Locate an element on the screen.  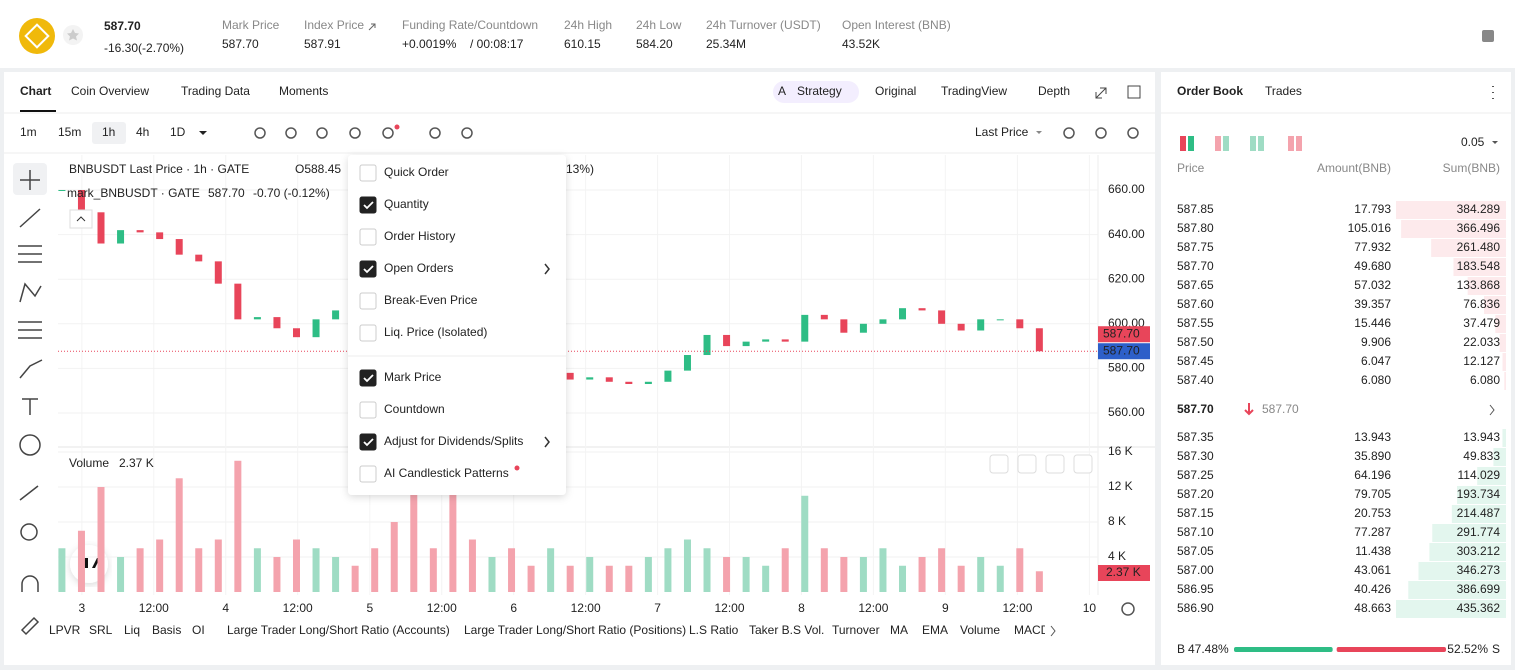
menu-item: Quantity is located at coordinates (406, 204).